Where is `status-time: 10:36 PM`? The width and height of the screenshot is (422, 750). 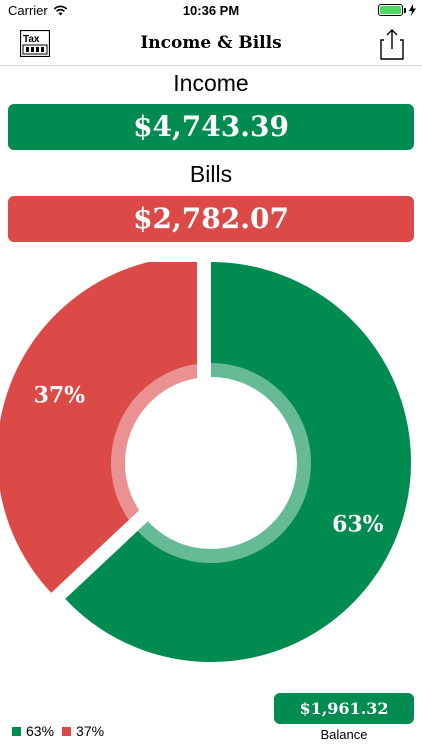
status-time: 10:36 PM is located at coordinates (211, 10).